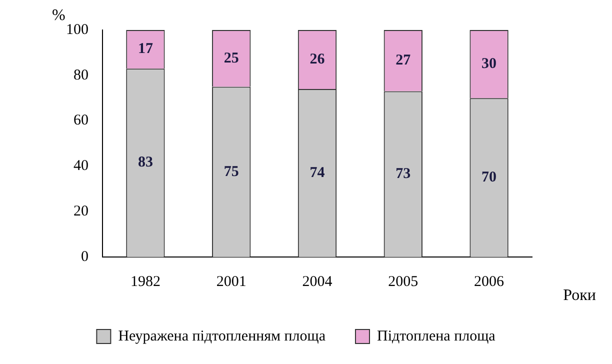  Describe the element at coordinates (81, 120) in the screenshot. I see `y-tick-label: 60` at that location.